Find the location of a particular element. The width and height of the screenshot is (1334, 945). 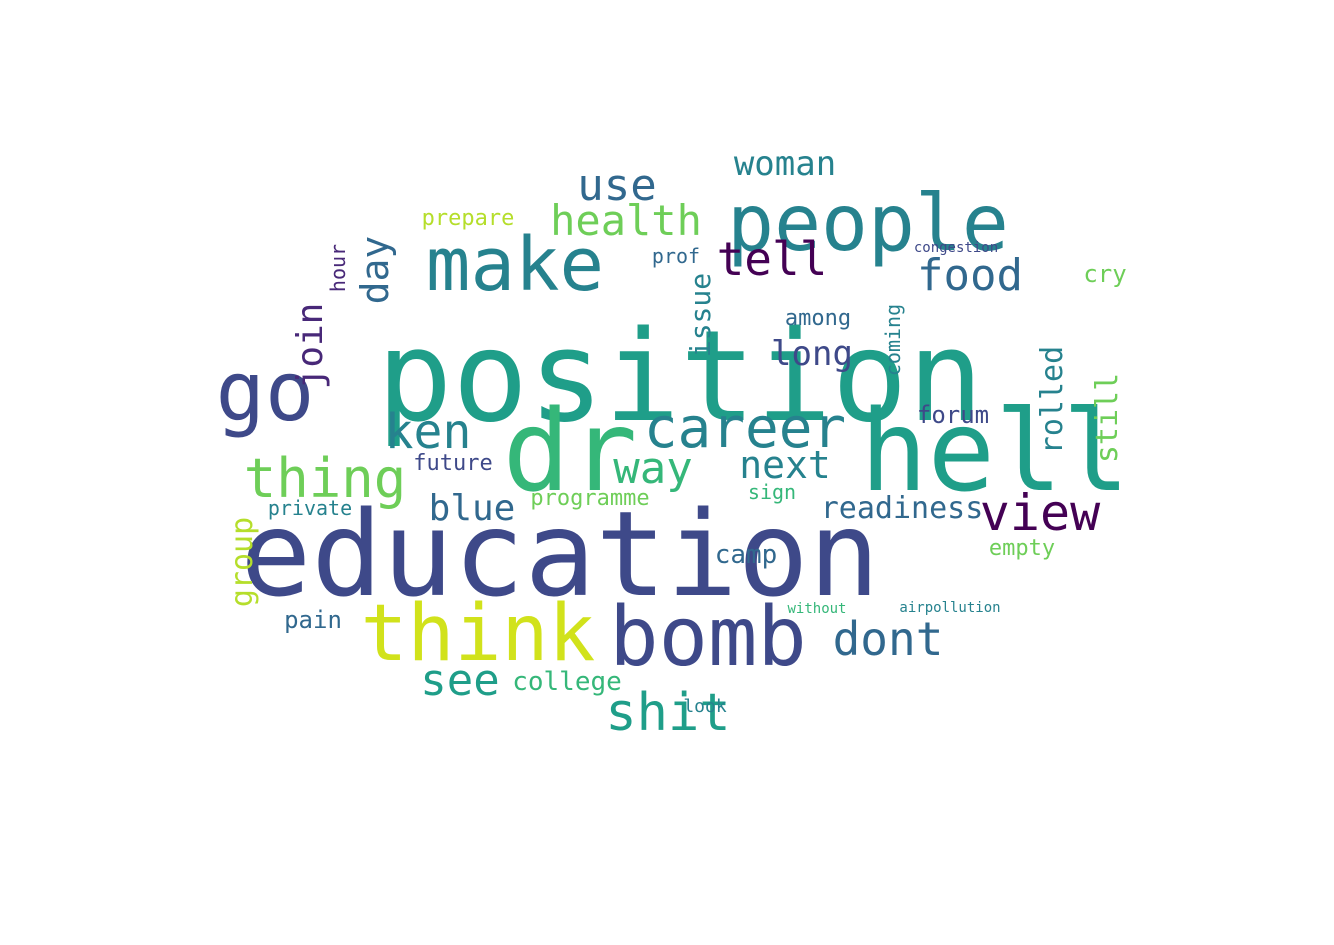

word-food: food is located at coordinates (970, 275).